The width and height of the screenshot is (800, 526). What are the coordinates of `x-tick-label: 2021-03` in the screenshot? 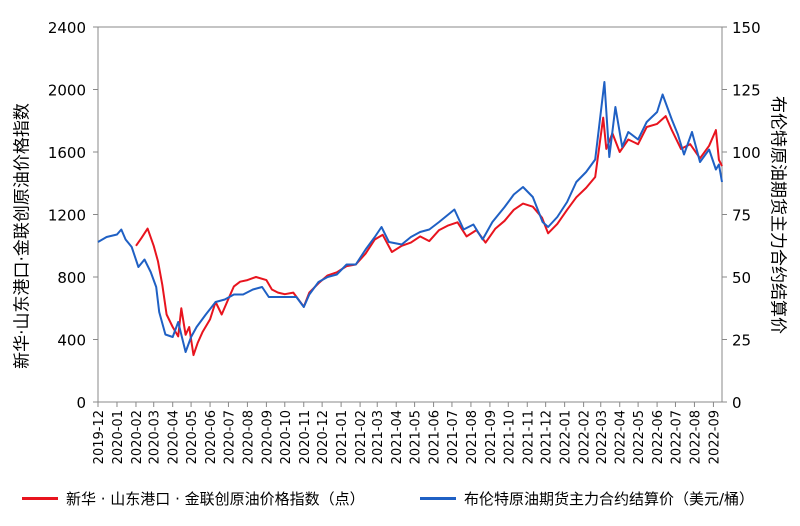 It's located at (378, 437).